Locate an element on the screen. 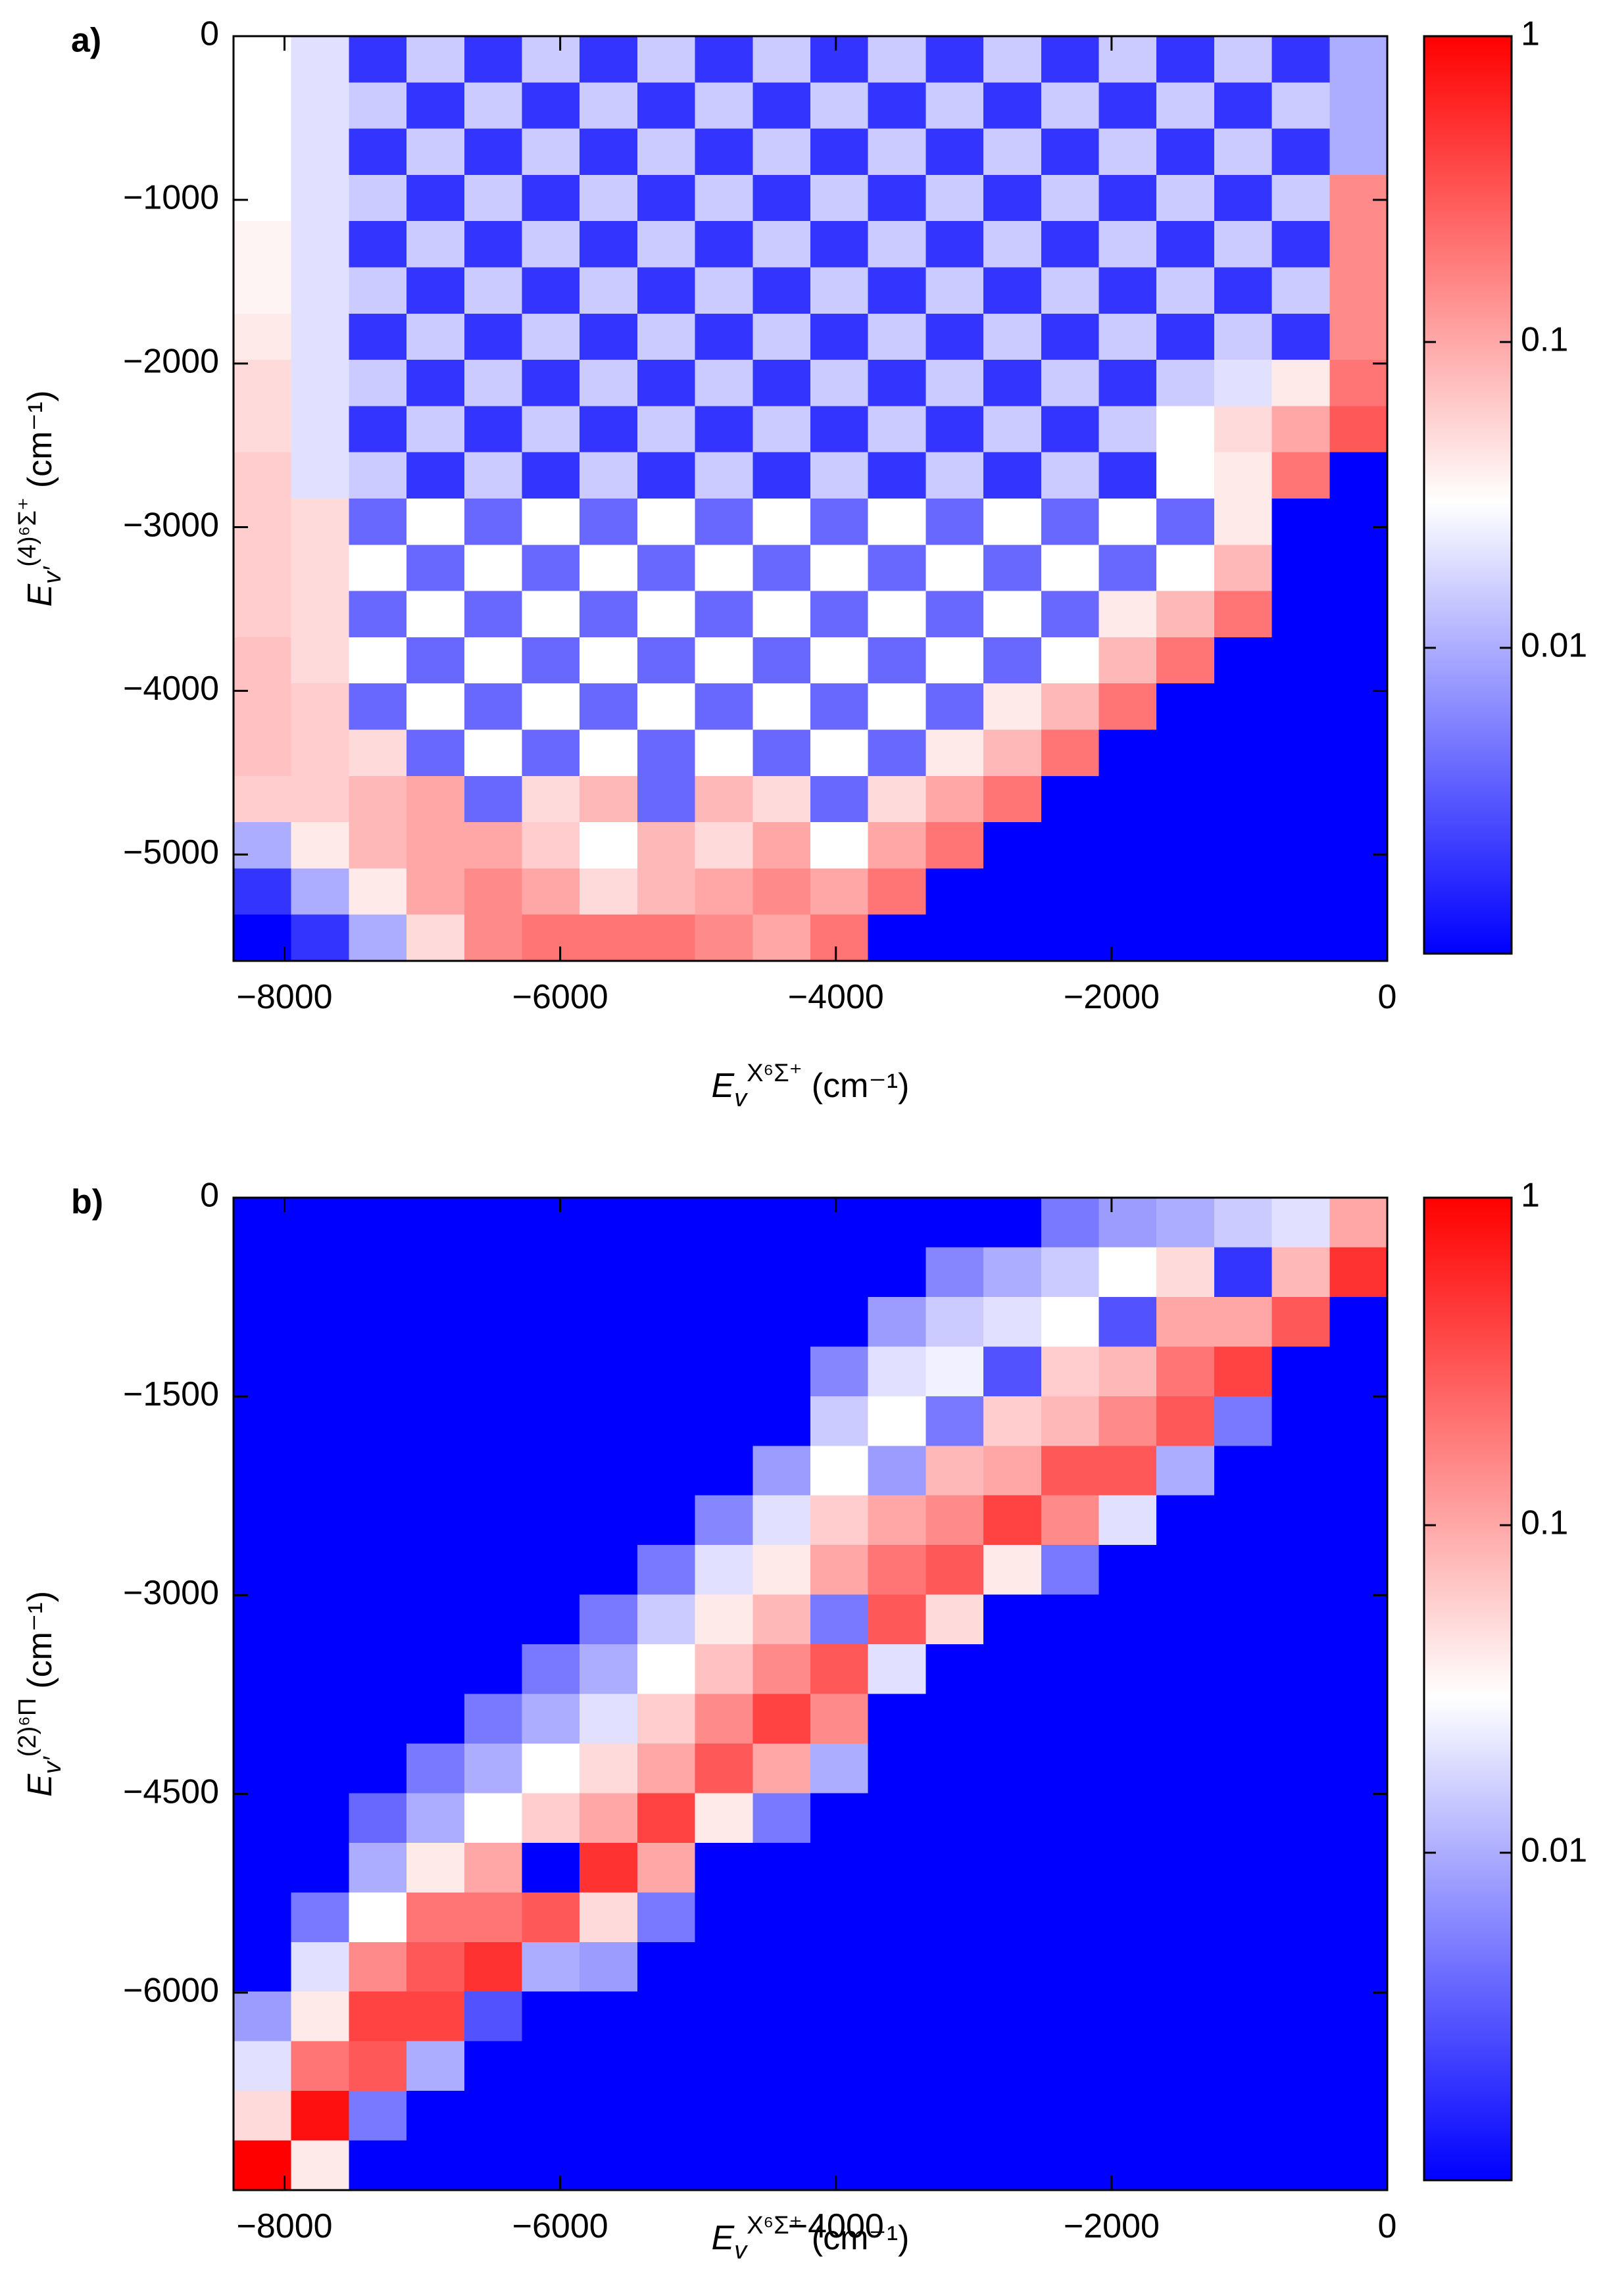 This screenshot has width=1603, height=2296. y-tick-label: −1000 is located at coordinates (171, 198).